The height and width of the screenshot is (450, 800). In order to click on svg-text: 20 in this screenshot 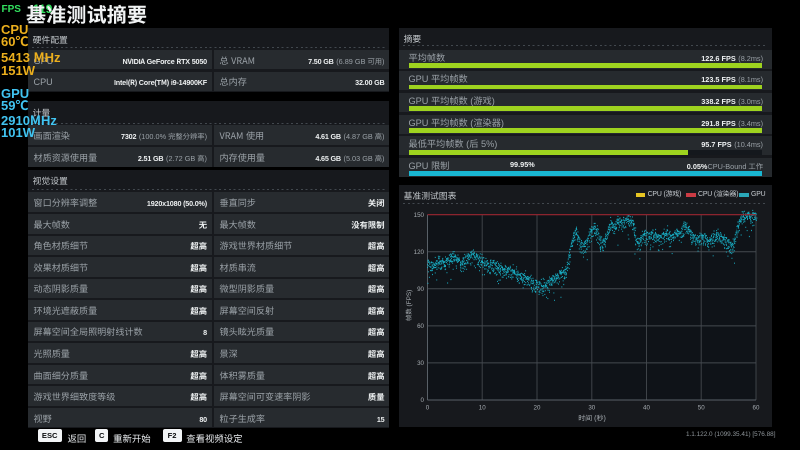, I will do `click(537, 406)`.